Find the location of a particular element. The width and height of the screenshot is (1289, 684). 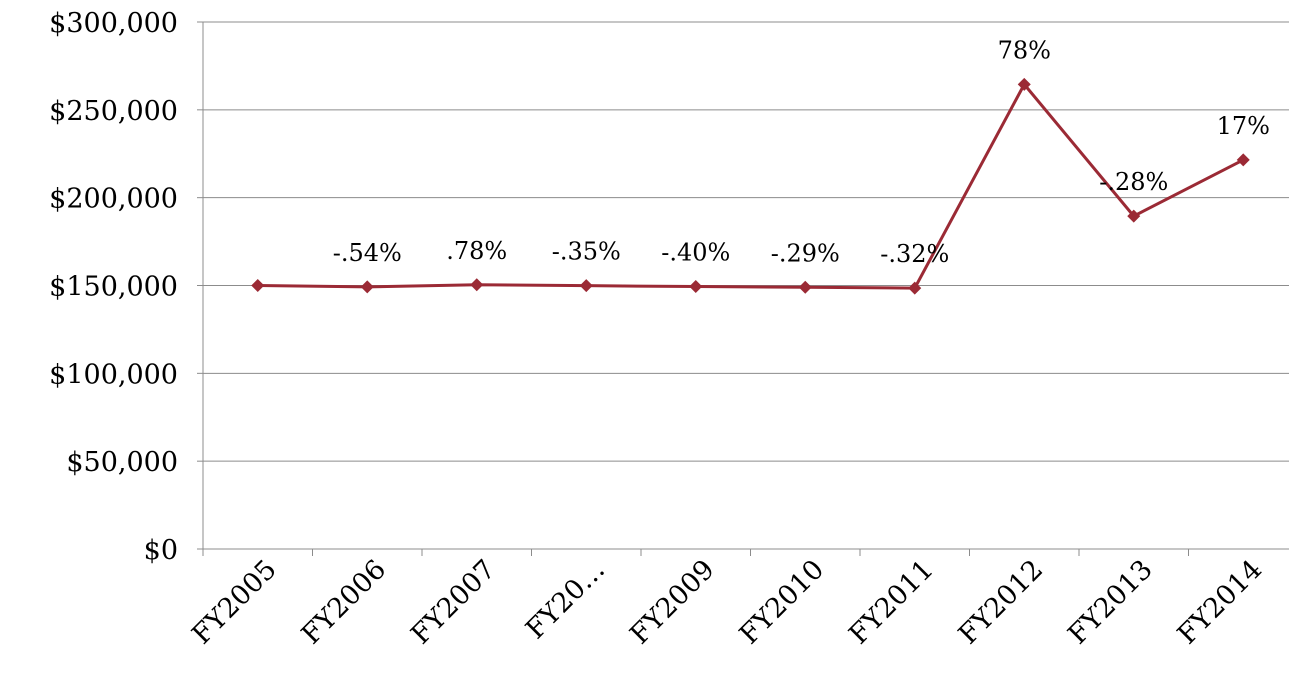

data-label: -.35% is located at coordinates (586, 252).